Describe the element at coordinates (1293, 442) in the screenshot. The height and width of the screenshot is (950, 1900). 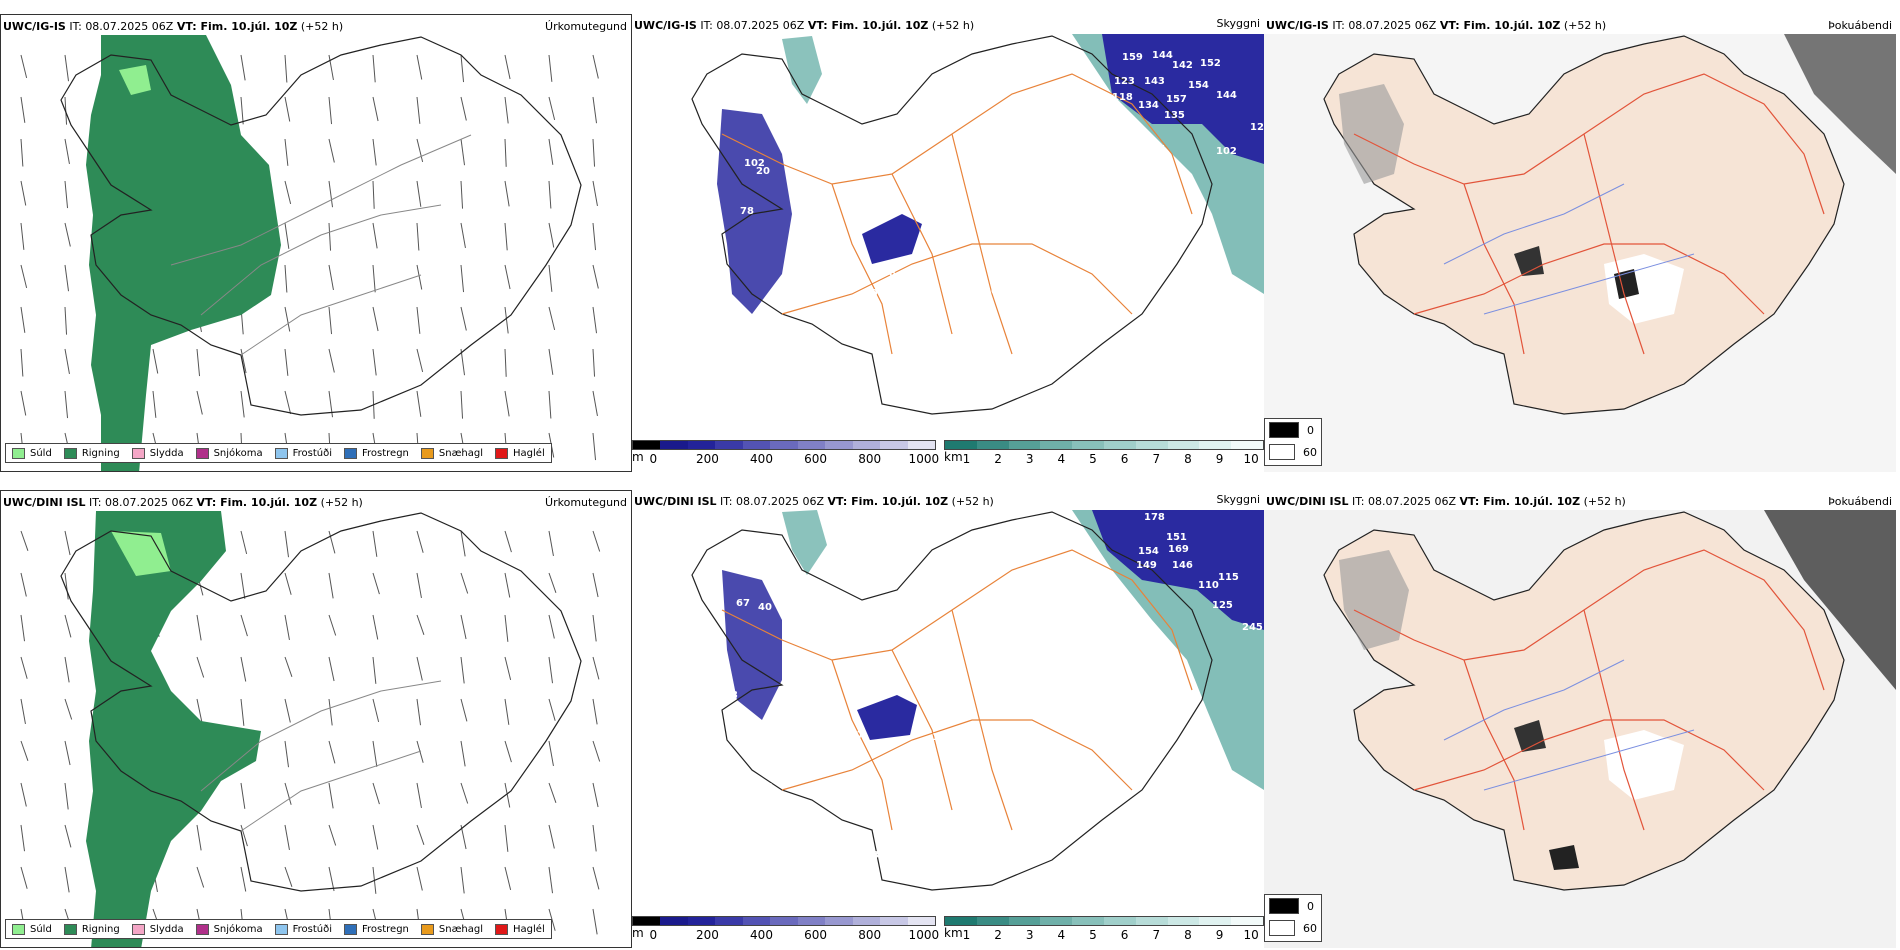
I see `fog-legend: 0 60` at that location.